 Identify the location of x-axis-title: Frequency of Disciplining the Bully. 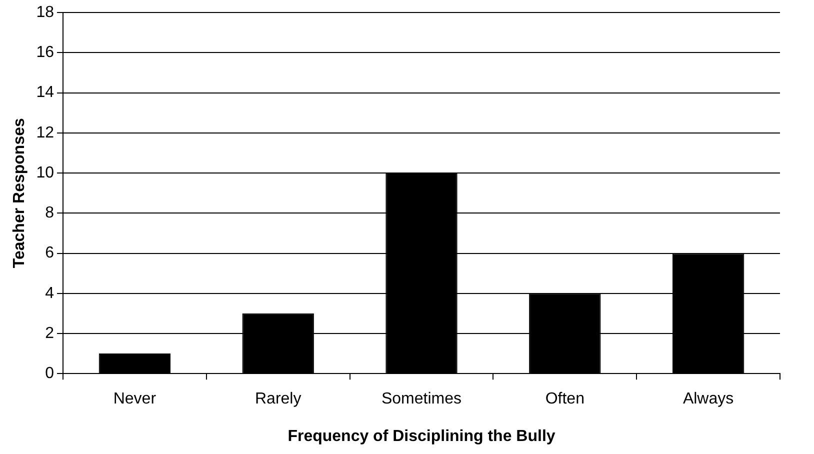
(422, 436).